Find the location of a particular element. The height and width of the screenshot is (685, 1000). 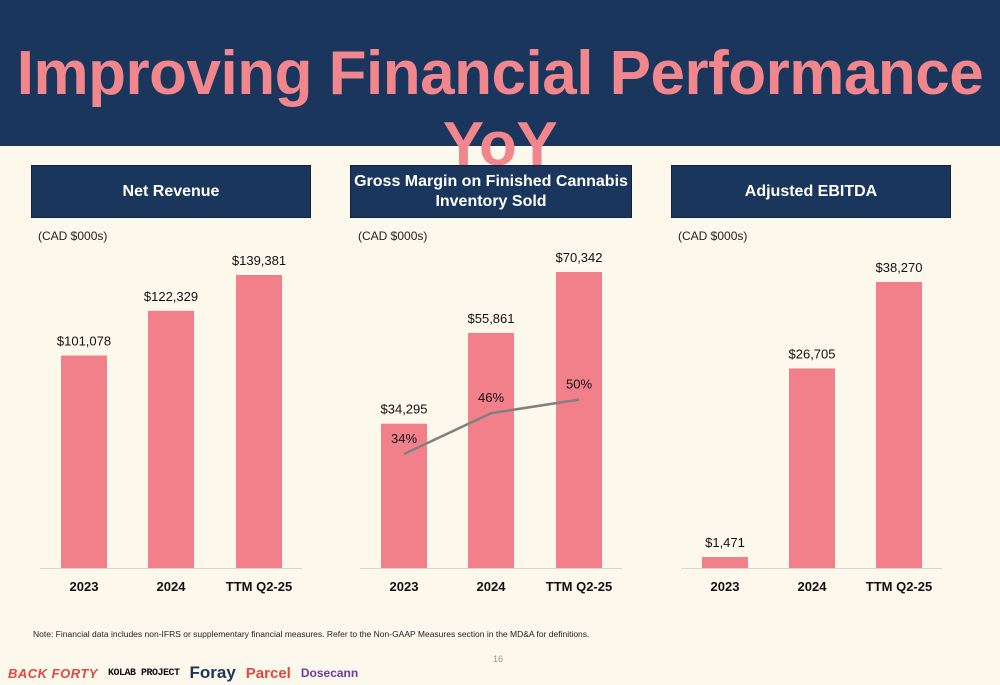

brand-logo-kolab-project: KOLAB PROJECT is located at coordinates (143, 673).